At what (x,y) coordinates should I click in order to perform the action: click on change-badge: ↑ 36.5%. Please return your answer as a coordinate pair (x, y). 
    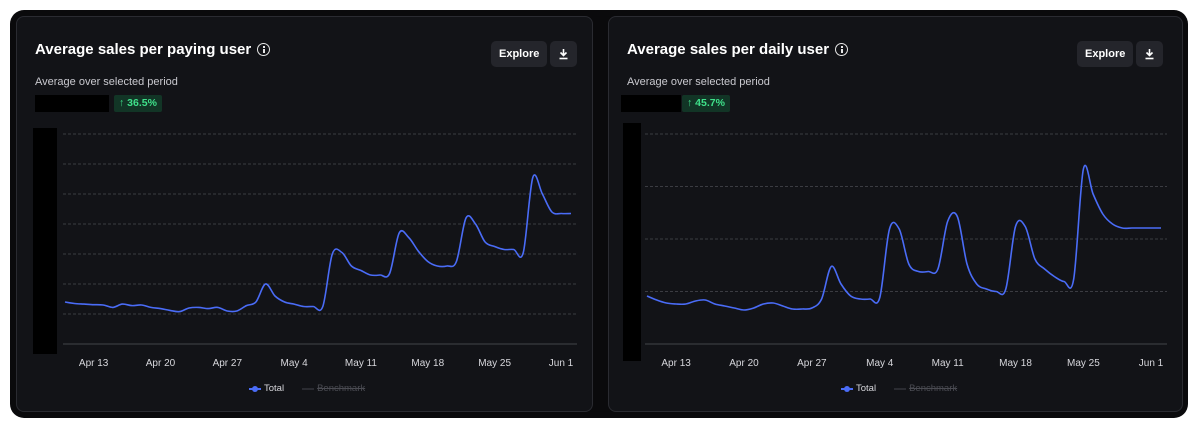
    Looking at the image, I should click on (138, 103).